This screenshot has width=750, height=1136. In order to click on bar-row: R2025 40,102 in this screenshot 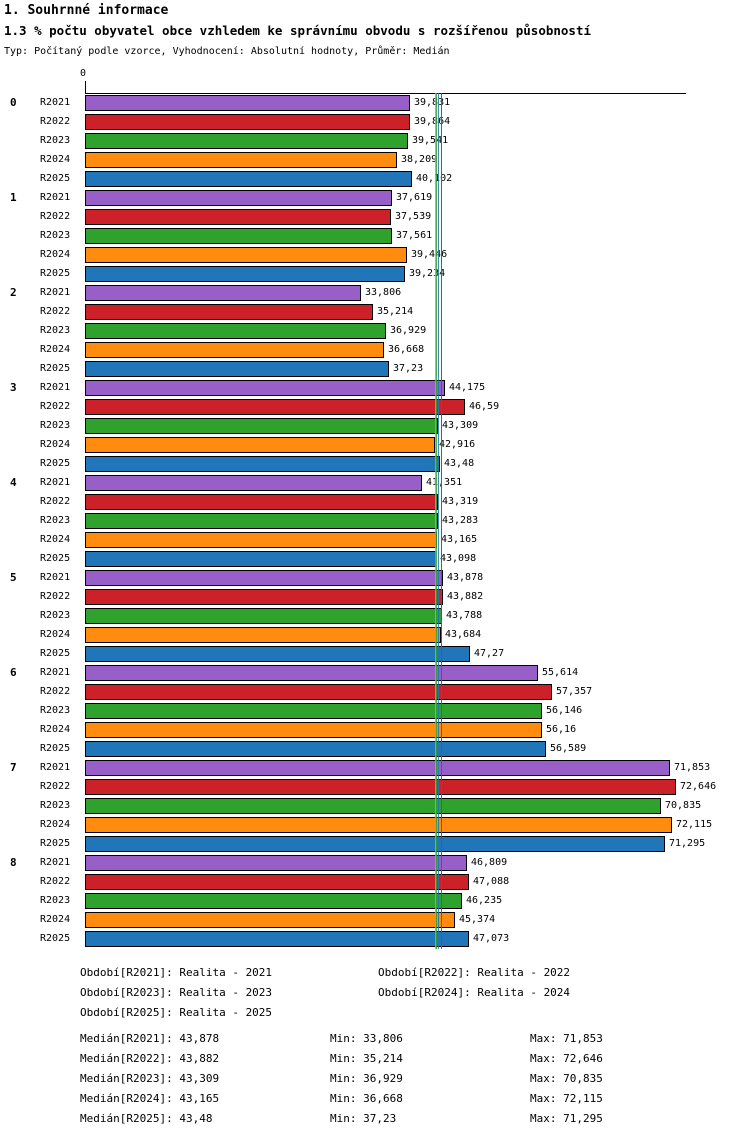, I will do `click(375, 178)`.